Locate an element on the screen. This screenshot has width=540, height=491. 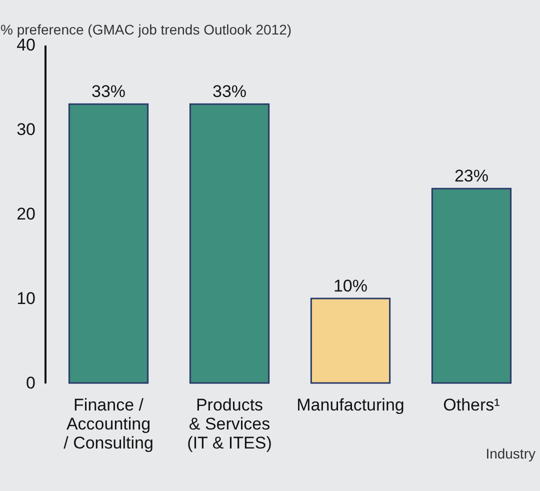
x-tick-label: Others¹ is located at coordinates (471, 405).